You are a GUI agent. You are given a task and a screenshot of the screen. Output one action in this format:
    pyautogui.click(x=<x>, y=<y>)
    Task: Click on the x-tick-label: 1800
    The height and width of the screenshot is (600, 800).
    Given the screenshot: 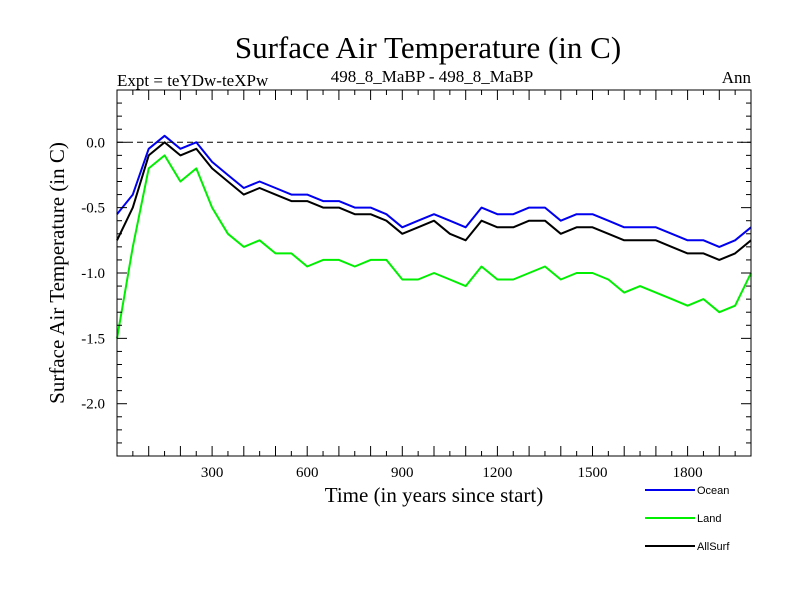 What is the action you would take?
    pyautogui.click(x=688, y=473)
    